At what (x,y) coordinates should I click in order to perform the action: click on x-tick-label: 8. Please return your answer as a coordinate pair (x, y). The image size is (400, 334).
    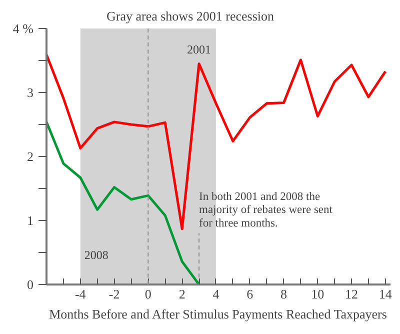
    Looking at the image, I should click on (283, 294).